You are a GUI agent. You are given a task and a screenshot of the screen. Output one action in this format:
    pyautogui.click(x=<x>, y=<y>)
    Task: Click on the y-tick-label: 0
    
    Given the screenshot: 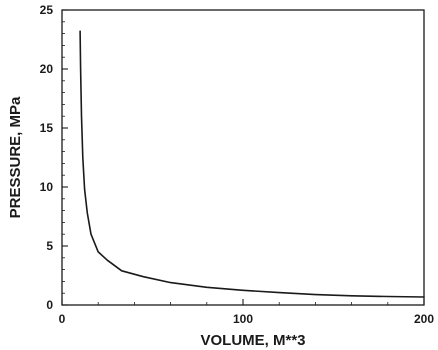 What is the action you would take?
    pyautogui.click(x=49, y=305)
    